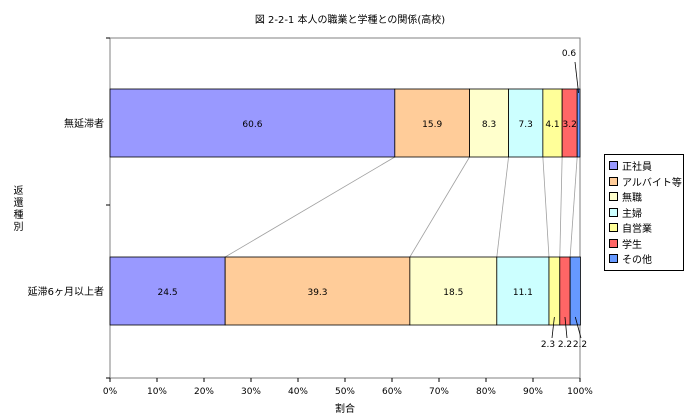 The height and width of the screenshot is (420, 700). I want to click on legend-item: 学生, so click(644, 244).